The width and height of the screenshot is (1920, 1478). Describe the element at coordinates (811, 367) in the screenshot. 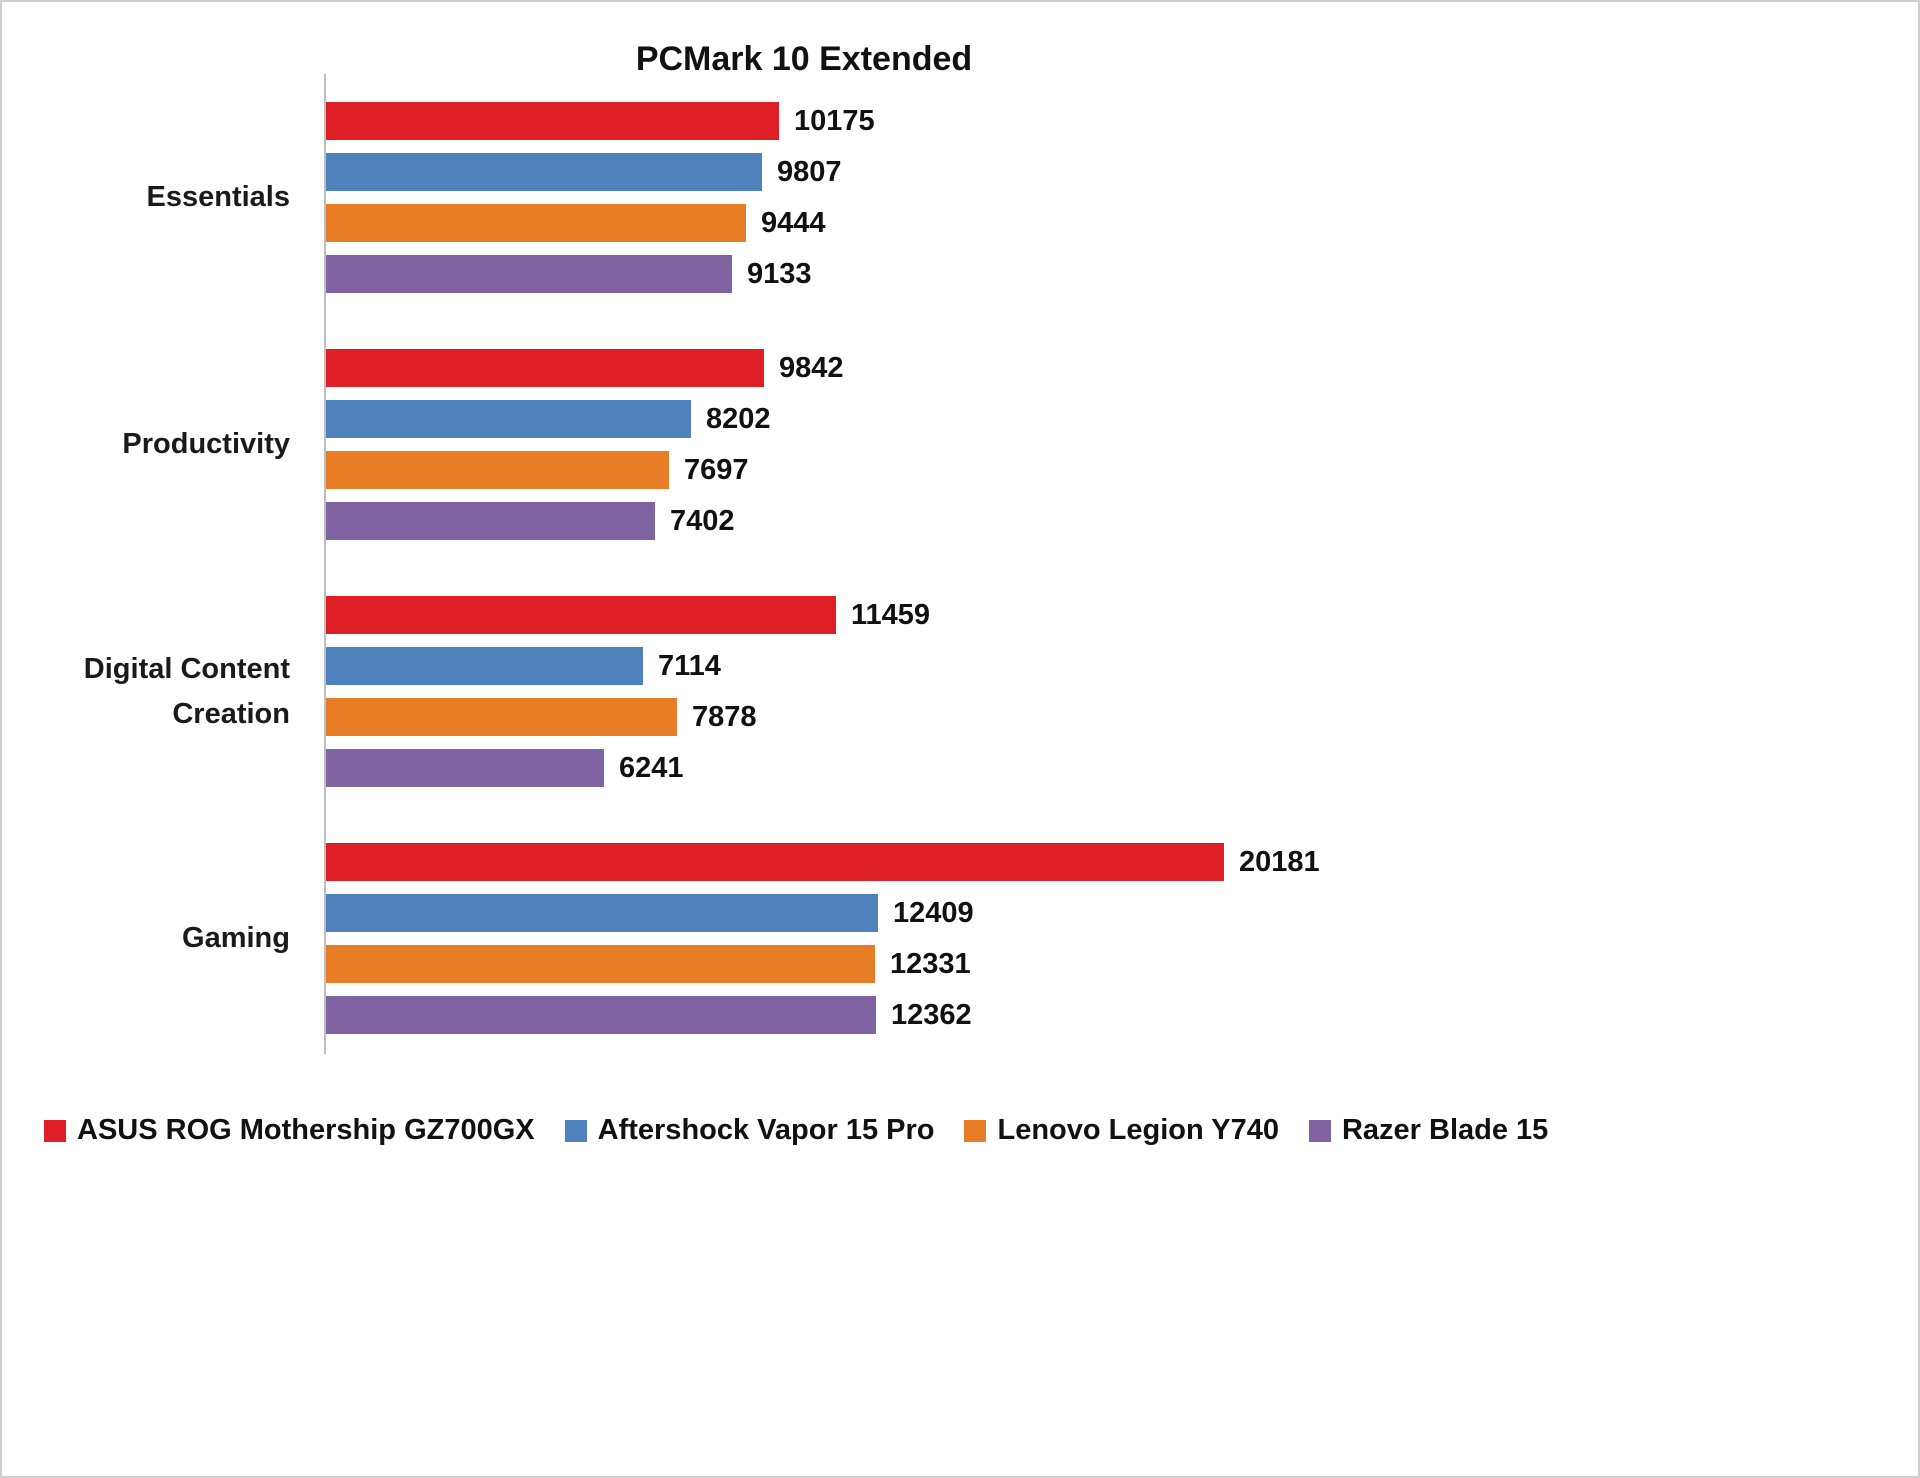

I see `value-label: 9842` at that location.